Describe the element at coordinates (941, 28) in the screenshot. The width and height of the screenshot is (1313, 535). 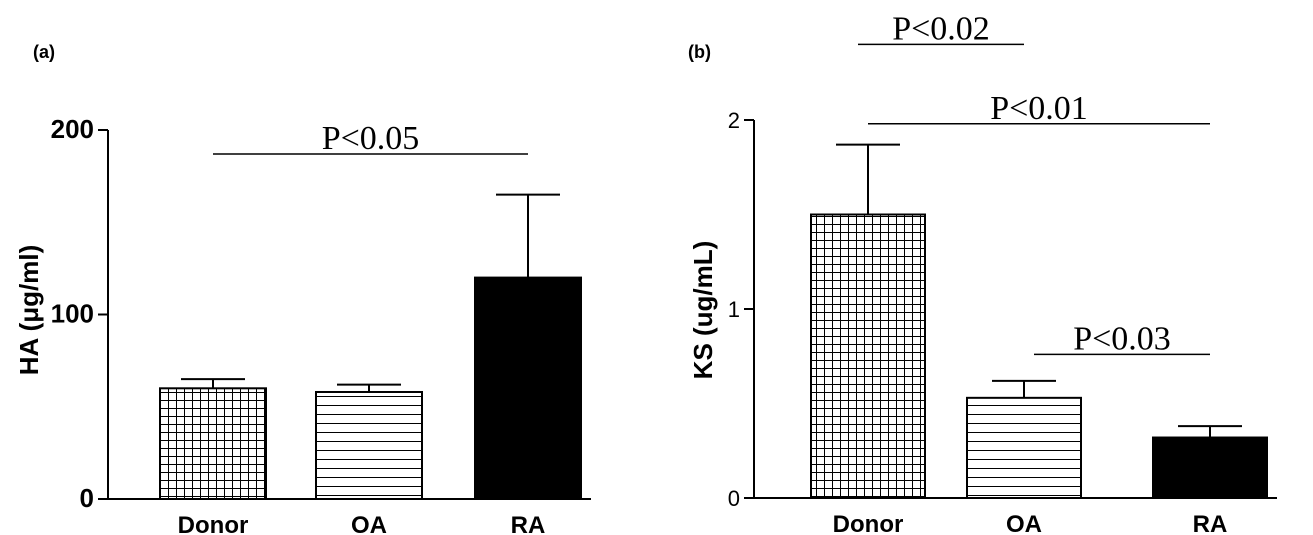
I see `significance-label: P<0.02` at that location.